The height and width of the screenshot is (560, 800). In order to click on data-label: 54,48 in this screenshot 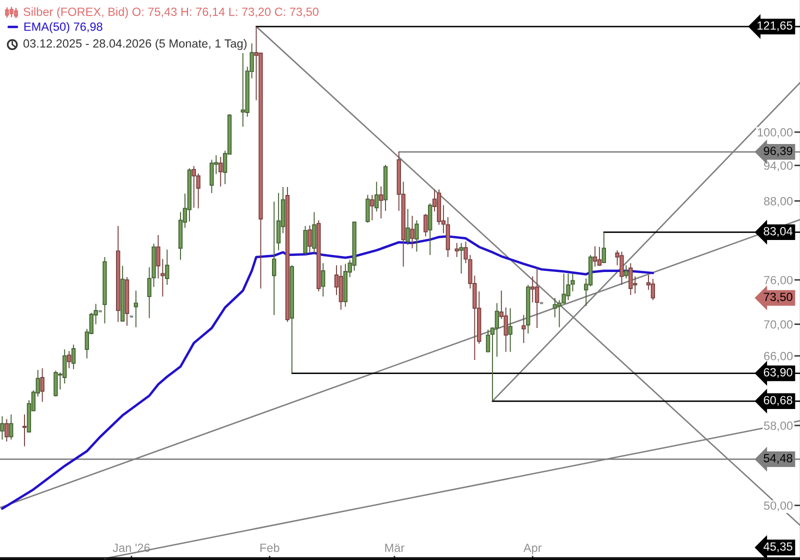, I will do `click(778, 459)`.